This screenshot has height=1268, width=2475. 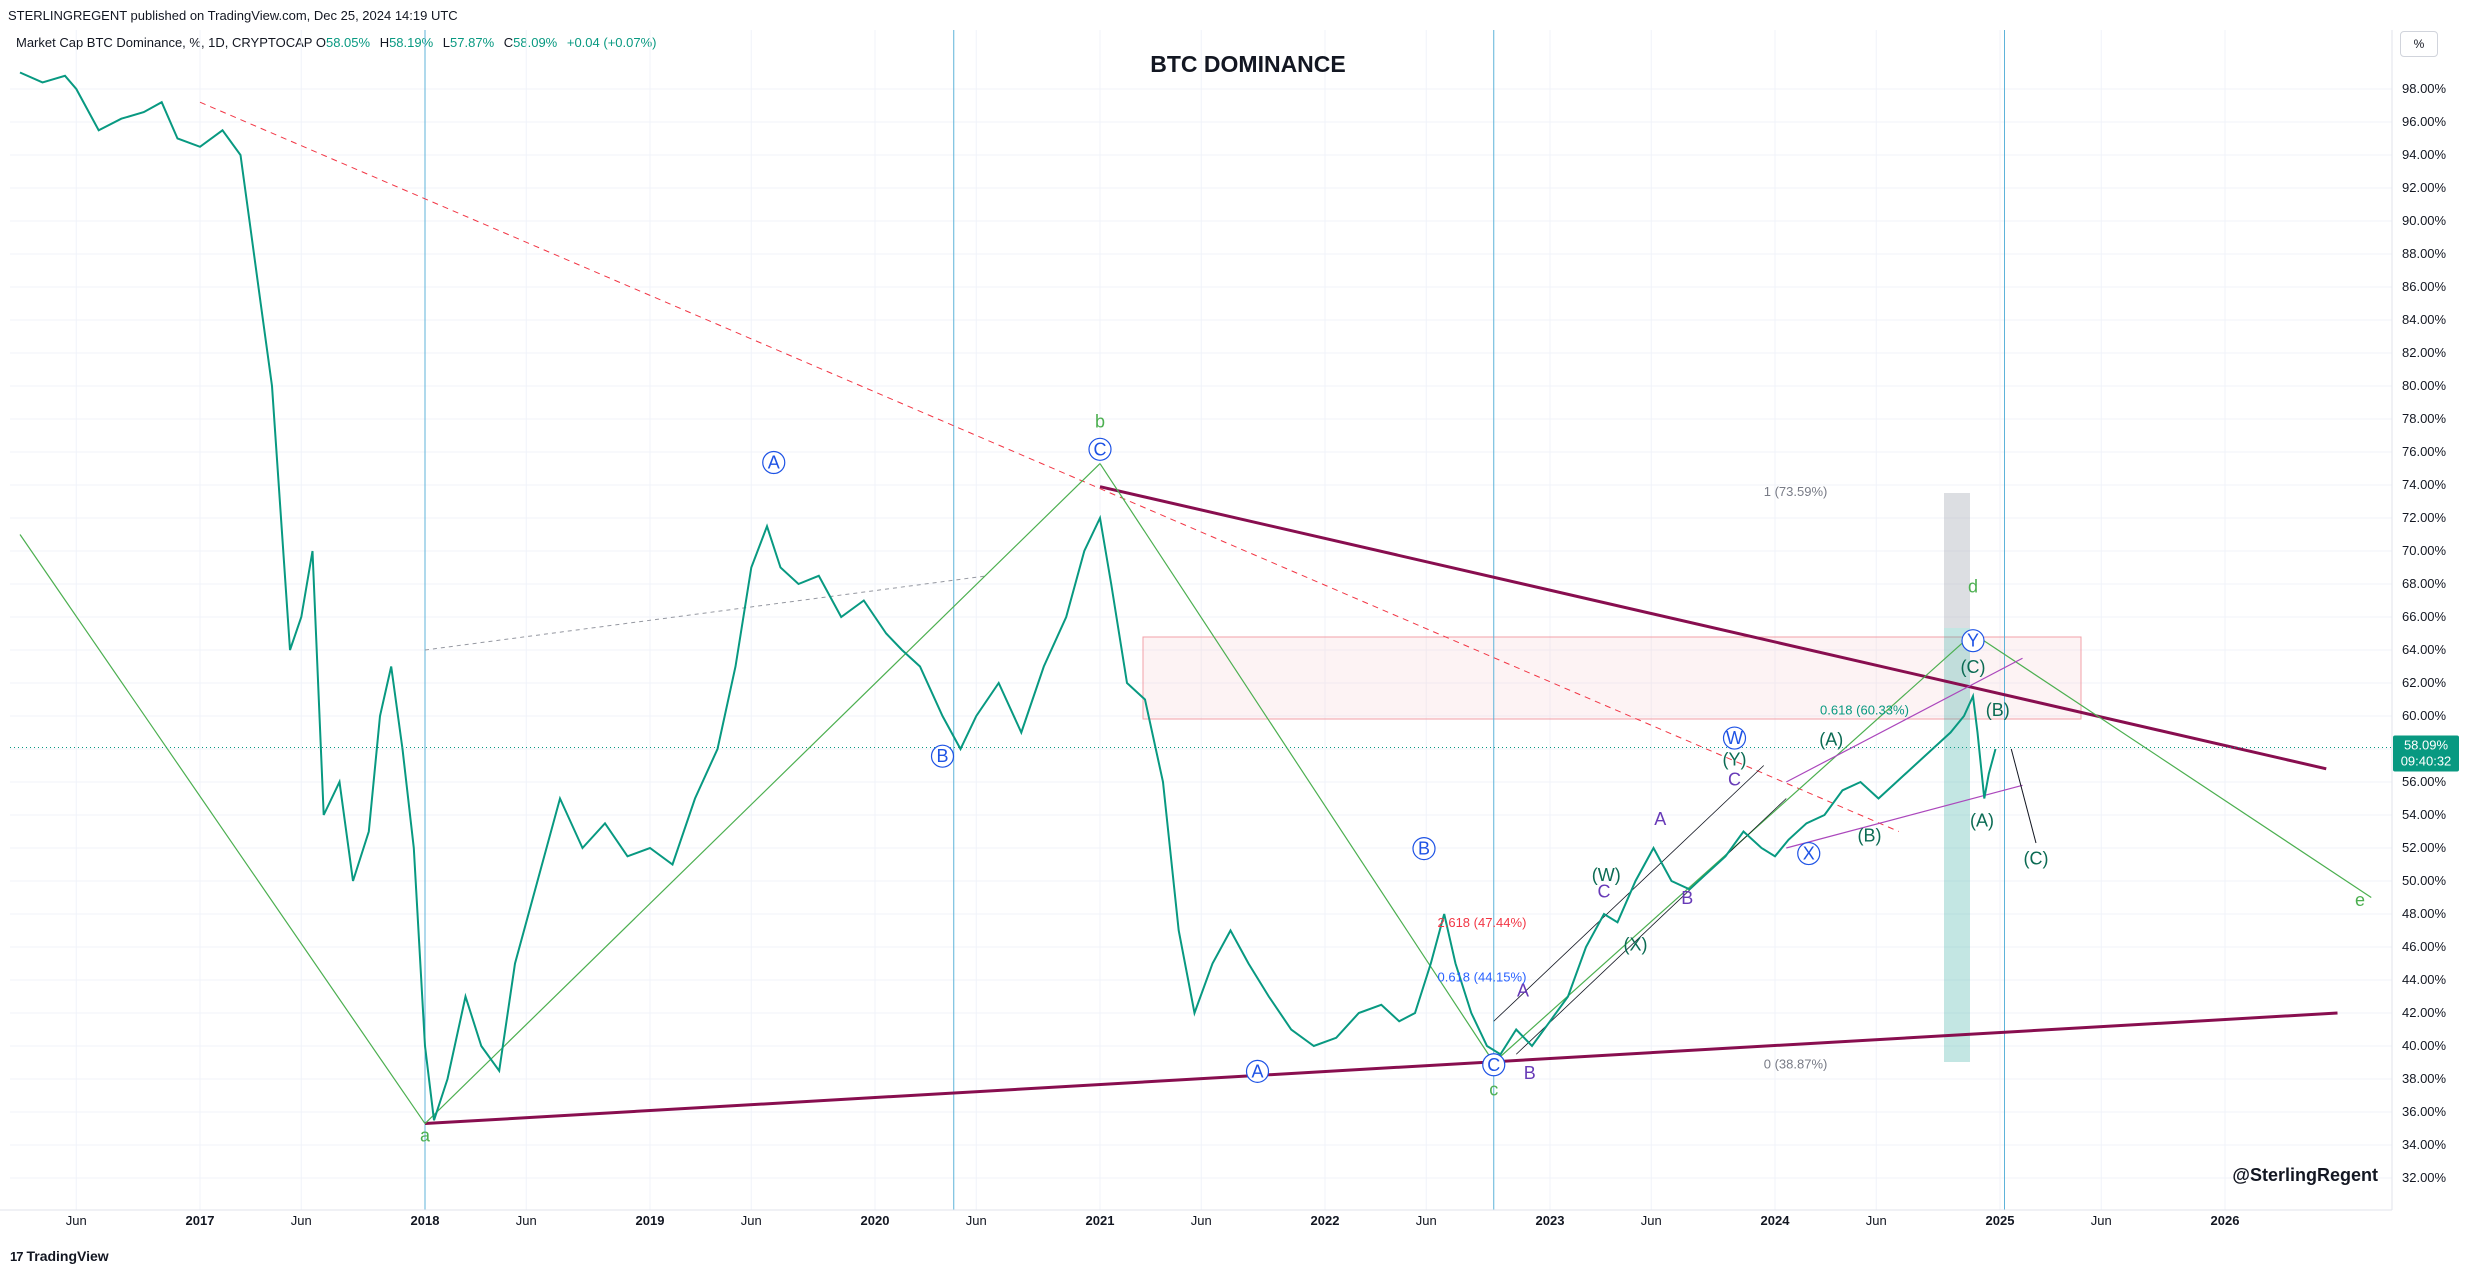 What do you see at coordinates (2424, 913) in the screenshot?
I see `y-tick-label: 48.00%` at bounding box center [2424, 913].